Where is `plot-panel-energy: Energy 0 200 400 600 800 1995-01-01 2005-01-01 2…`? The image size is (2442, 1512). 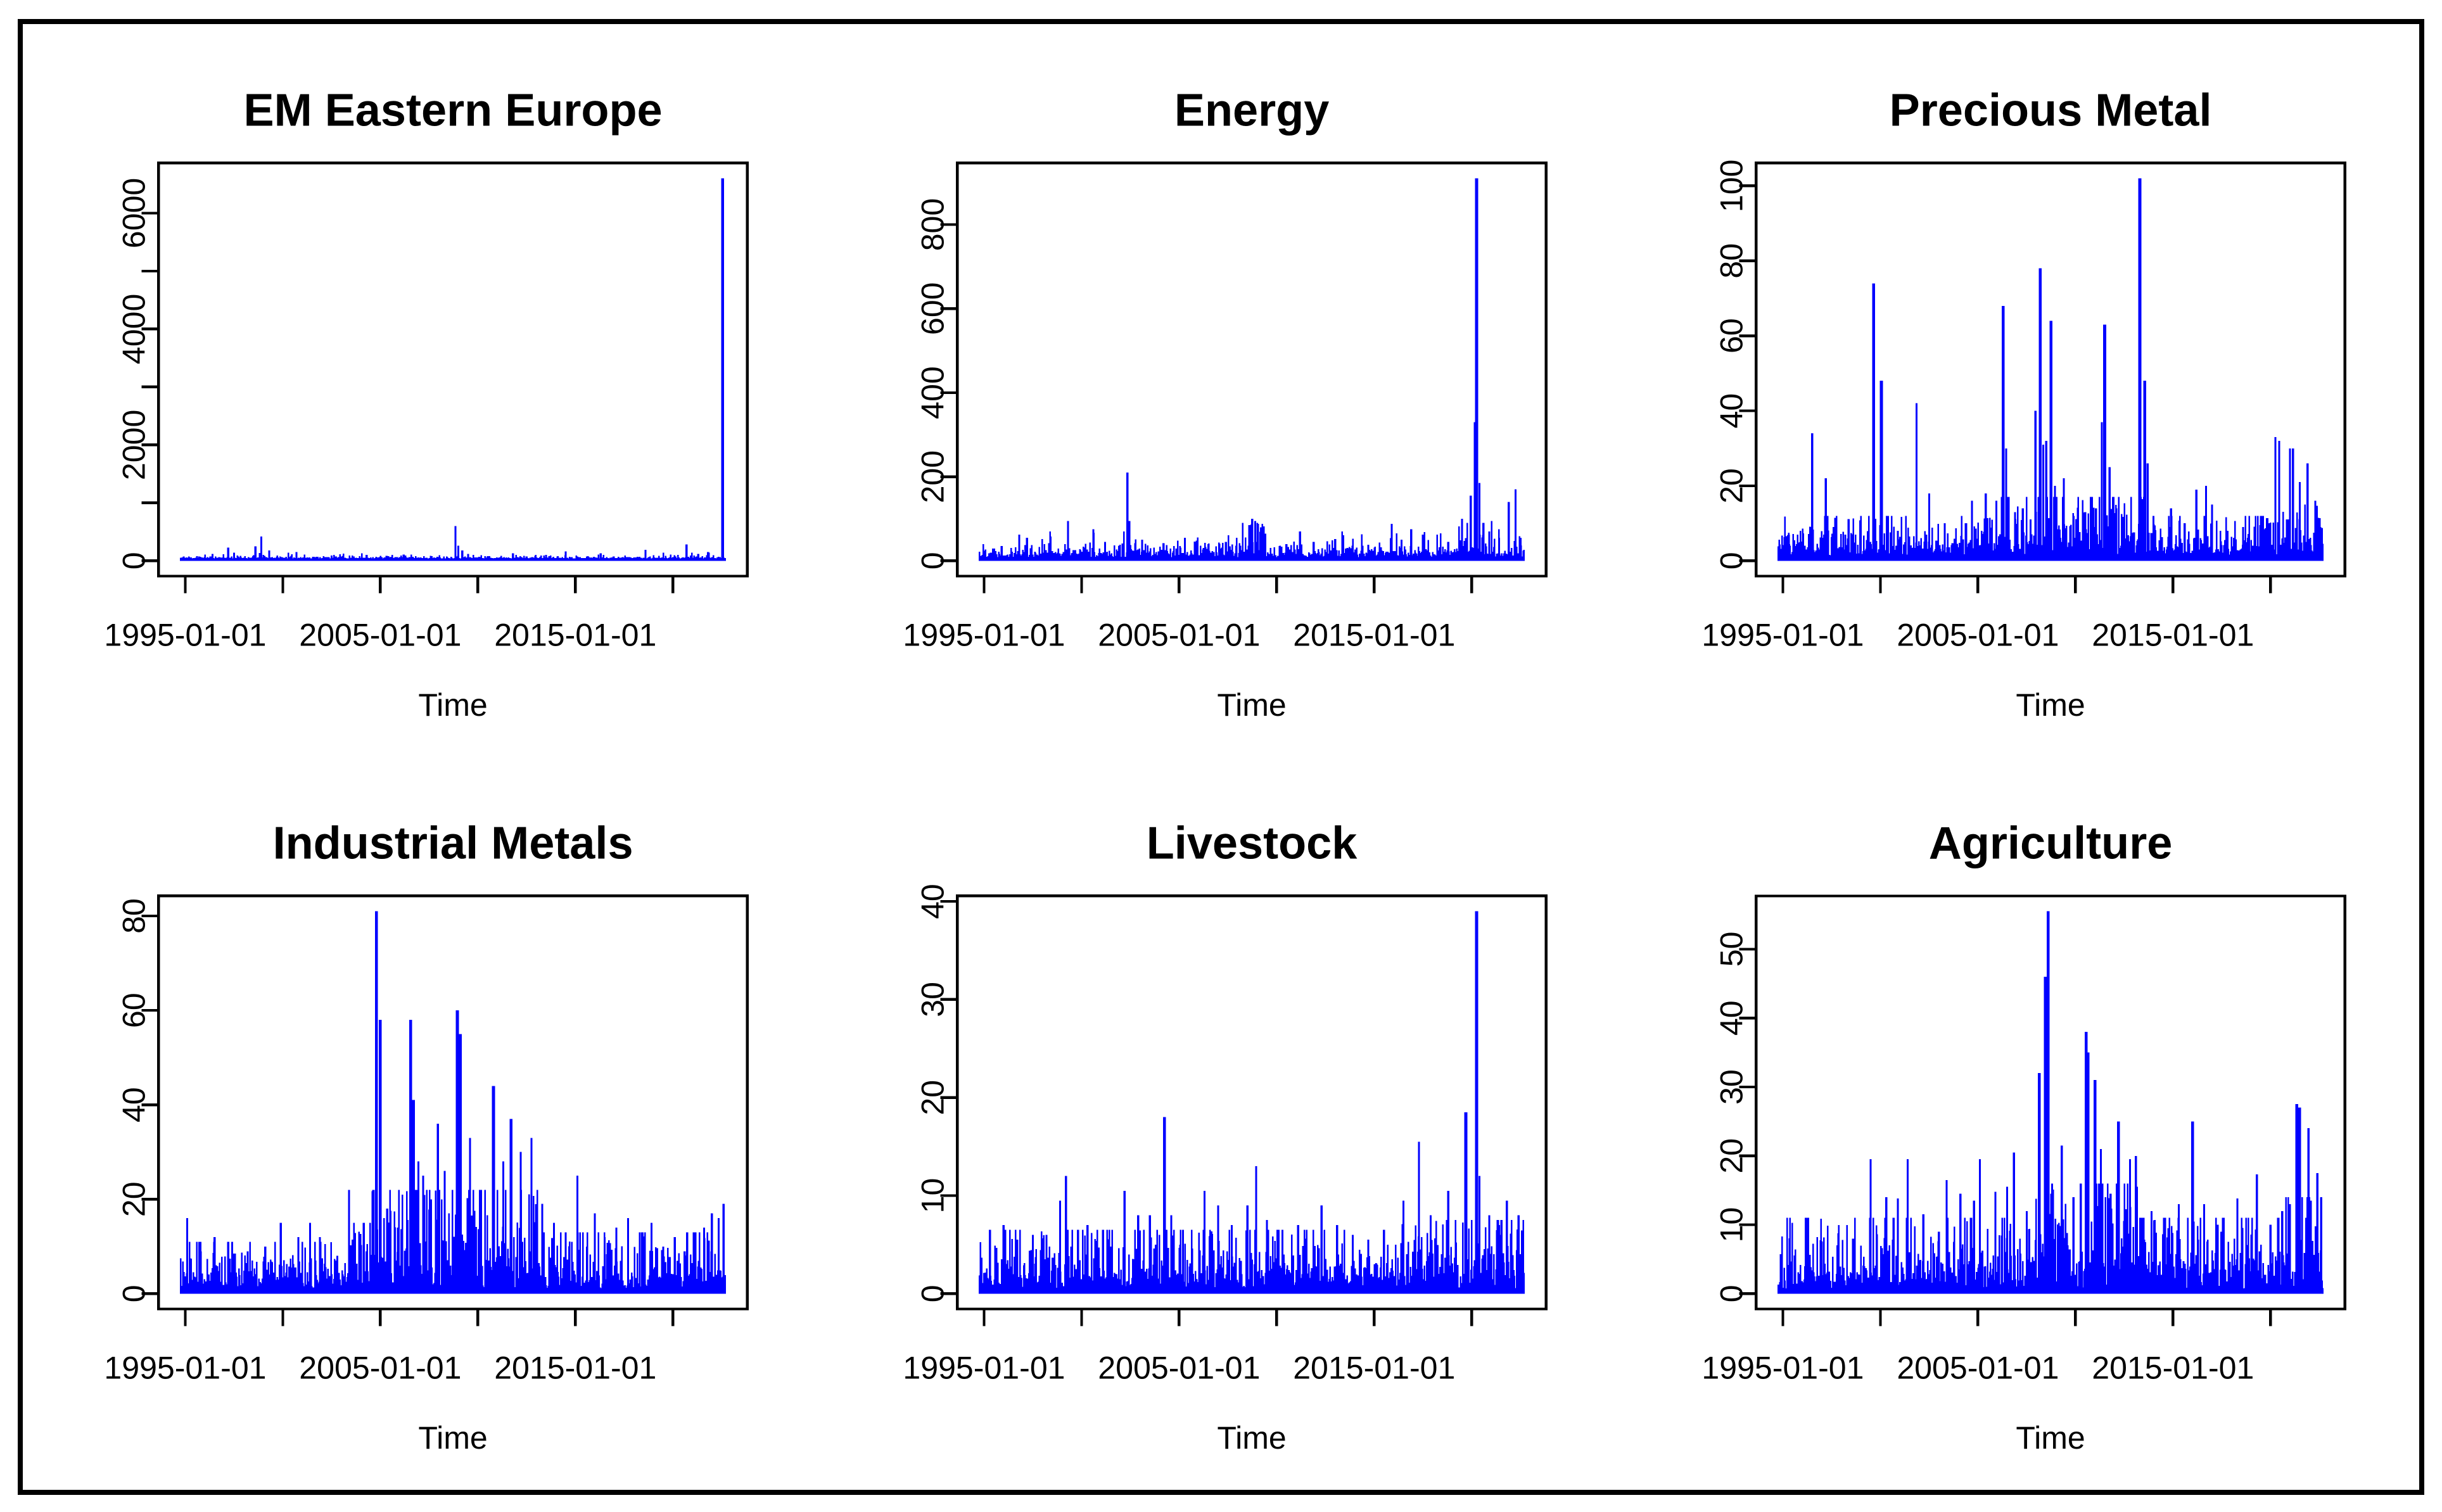 plot-panel-energy: Energy 0 200 400 600 800 1995-01-01 2005-01-01 2… is located at coordinates (1225, 404).